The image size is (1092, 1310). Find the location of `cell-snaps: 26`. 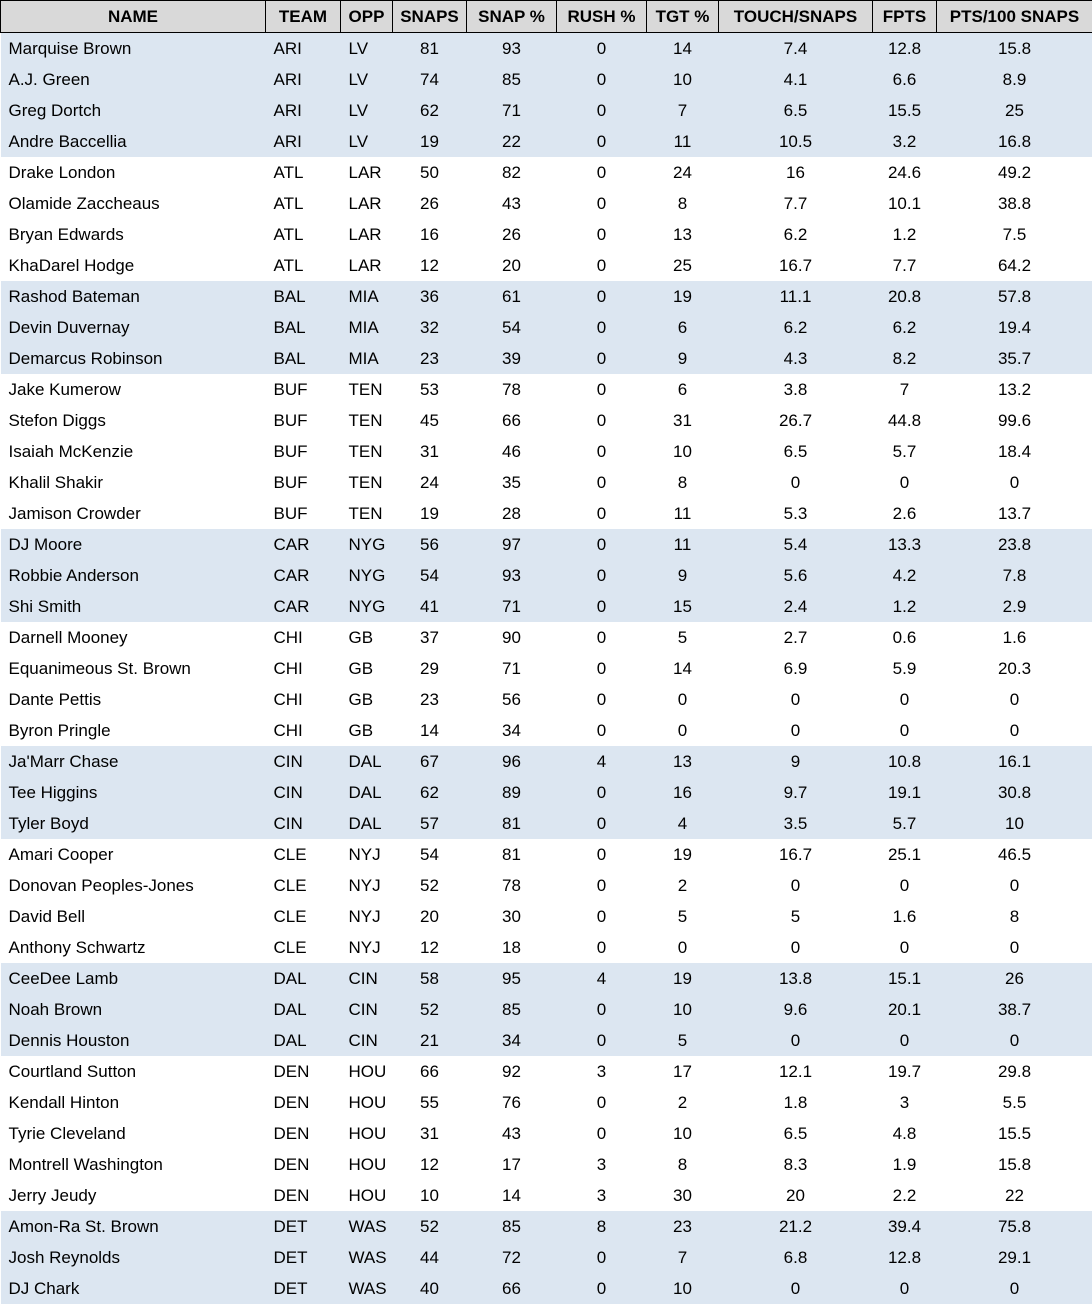

cell-snaps: 26 is located at coordinates (429, 203).